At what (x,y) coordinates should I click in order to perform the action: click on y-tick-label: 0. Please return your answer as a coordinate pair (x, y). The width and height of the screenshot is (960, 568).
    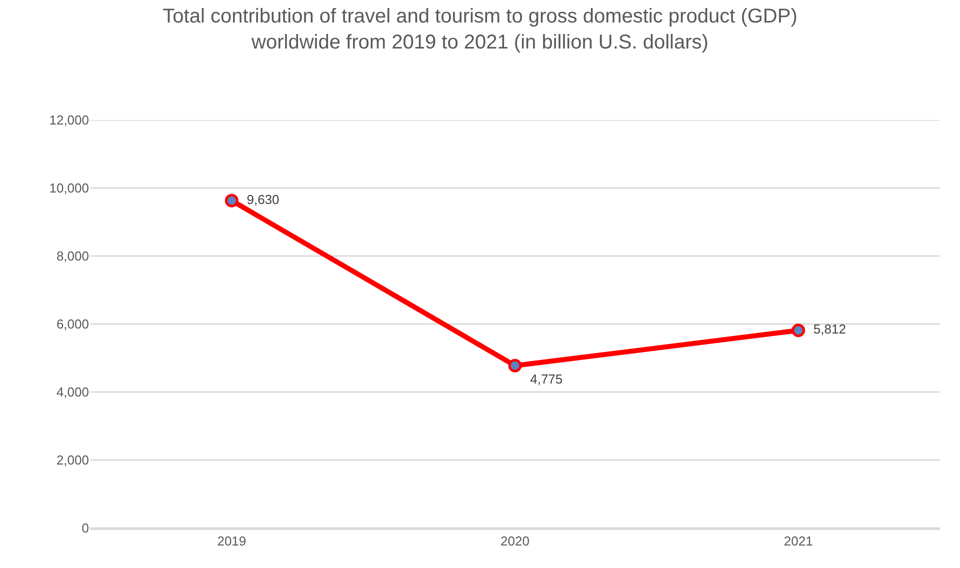
    Looking at the image, I should click on (85, 528).